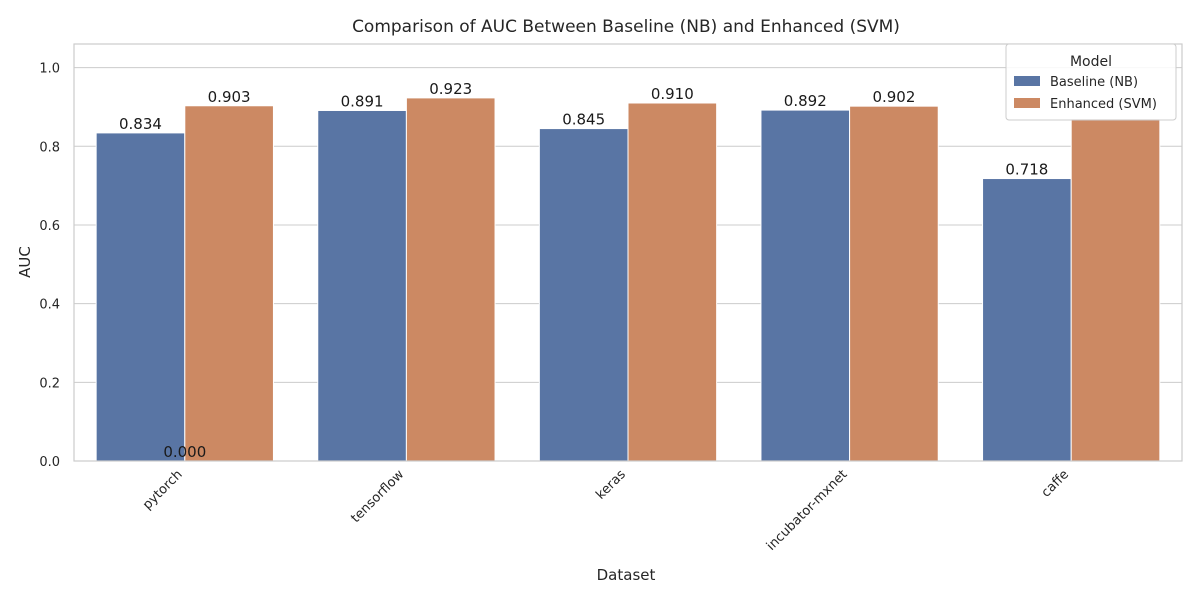 Image resolution: width=1200 pixels, height=604 pixels. I want to click on data-label: 0.903, so click(229, 97).